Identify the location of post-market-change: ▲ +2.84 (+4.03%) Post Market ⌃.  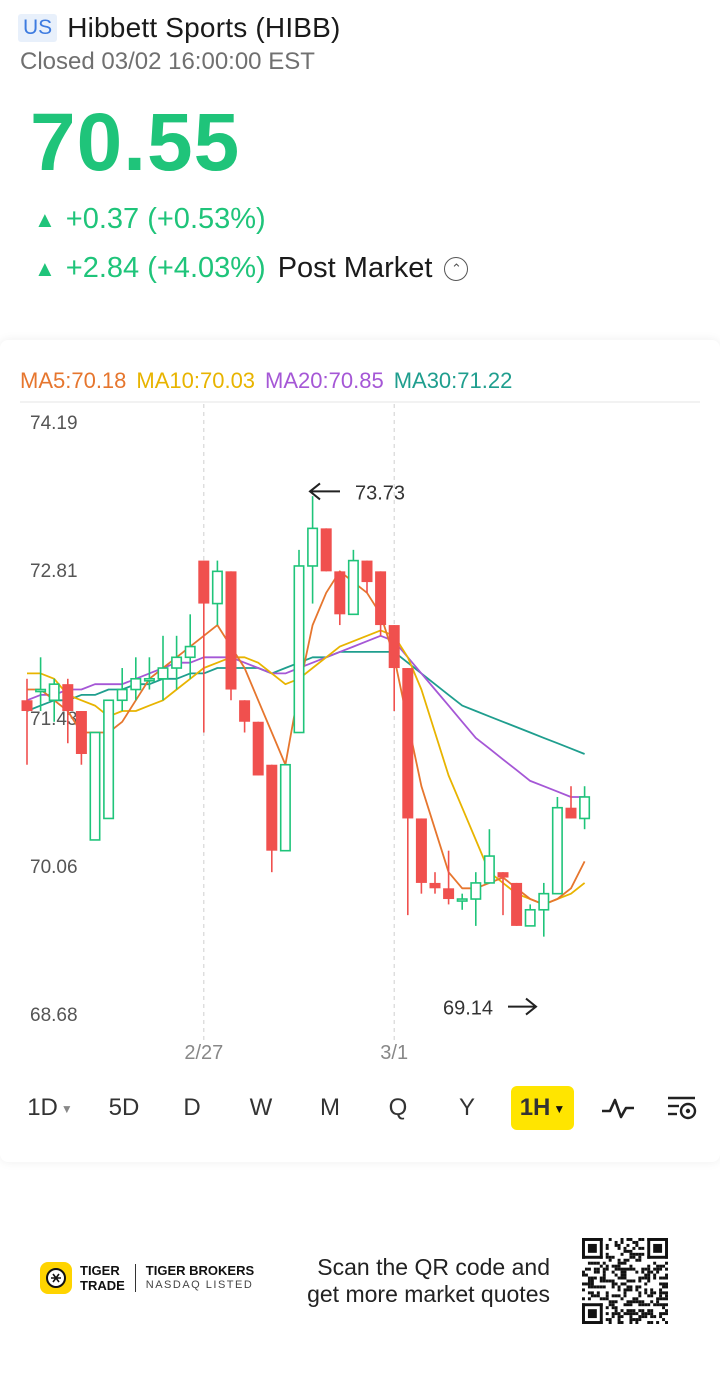
(251, 268).